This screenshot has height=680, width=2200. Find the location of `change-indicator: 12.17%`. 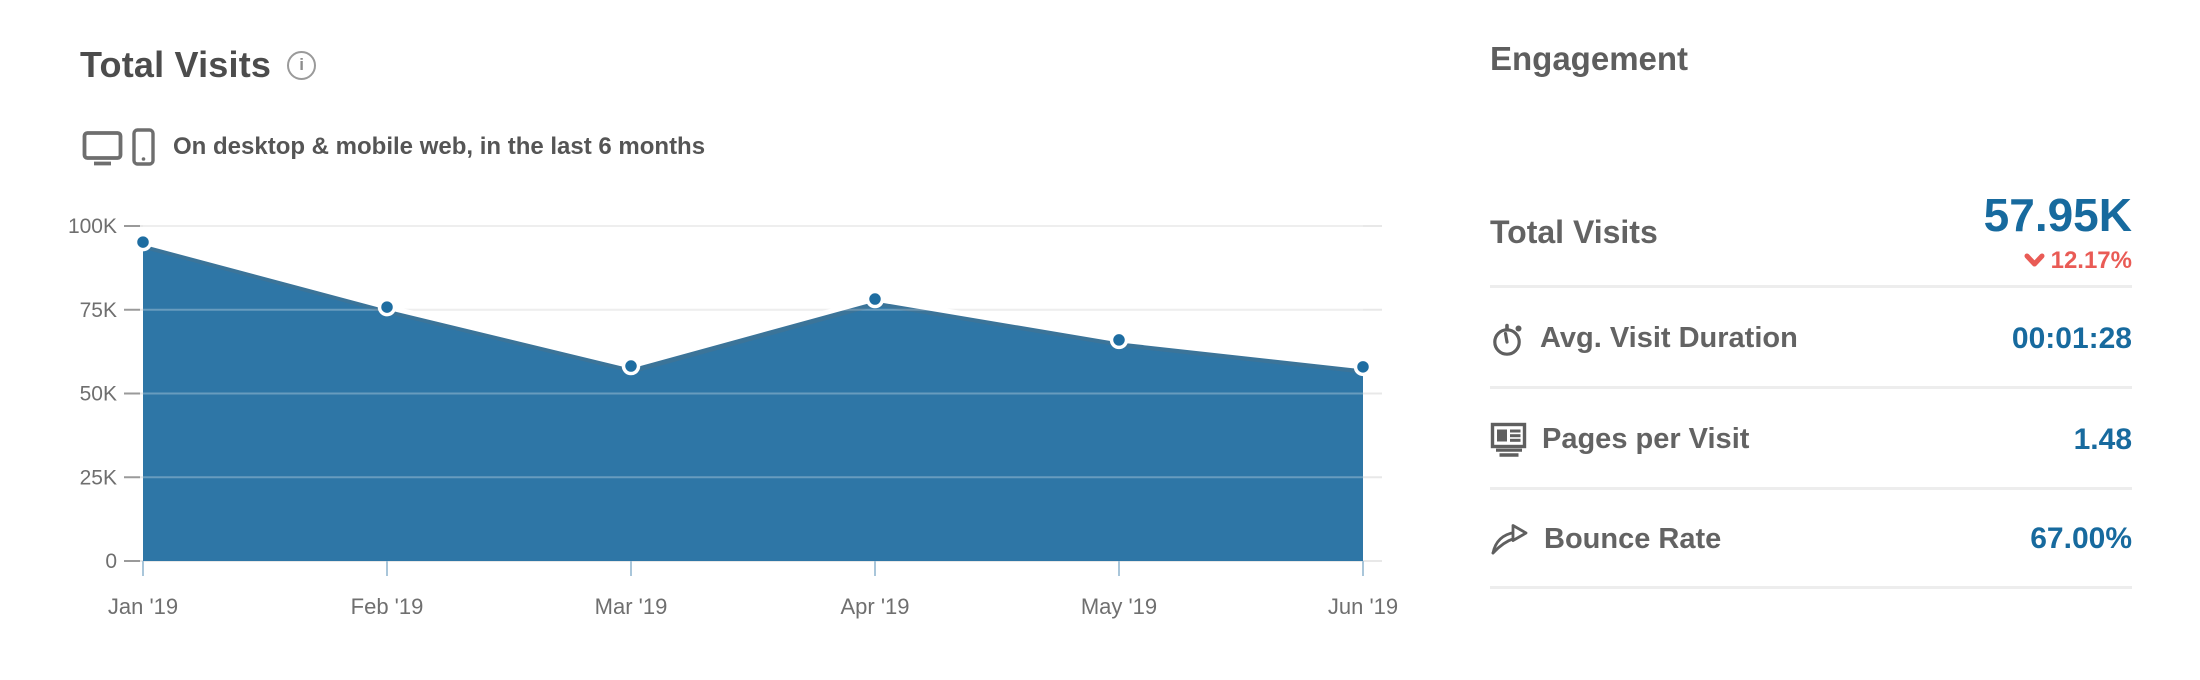

change-indicator: 12.17% is located at coordinates (2078, 261).